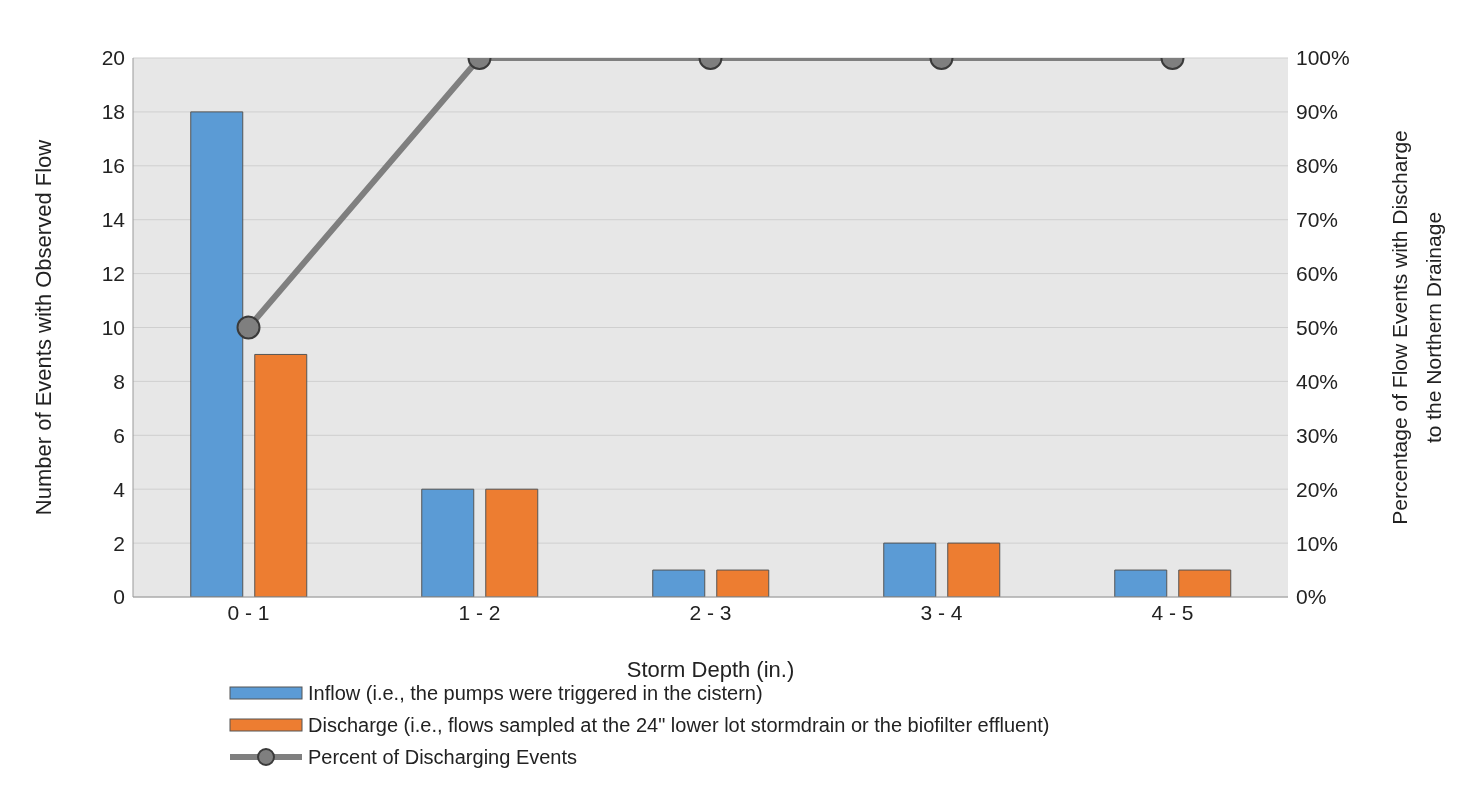 The width and height of the screenshot is (1480, 791). What do you see at coordinates (113, 274) in the screenshot?
I see `y-tick-label: 12` at bounding box center [113, 274].